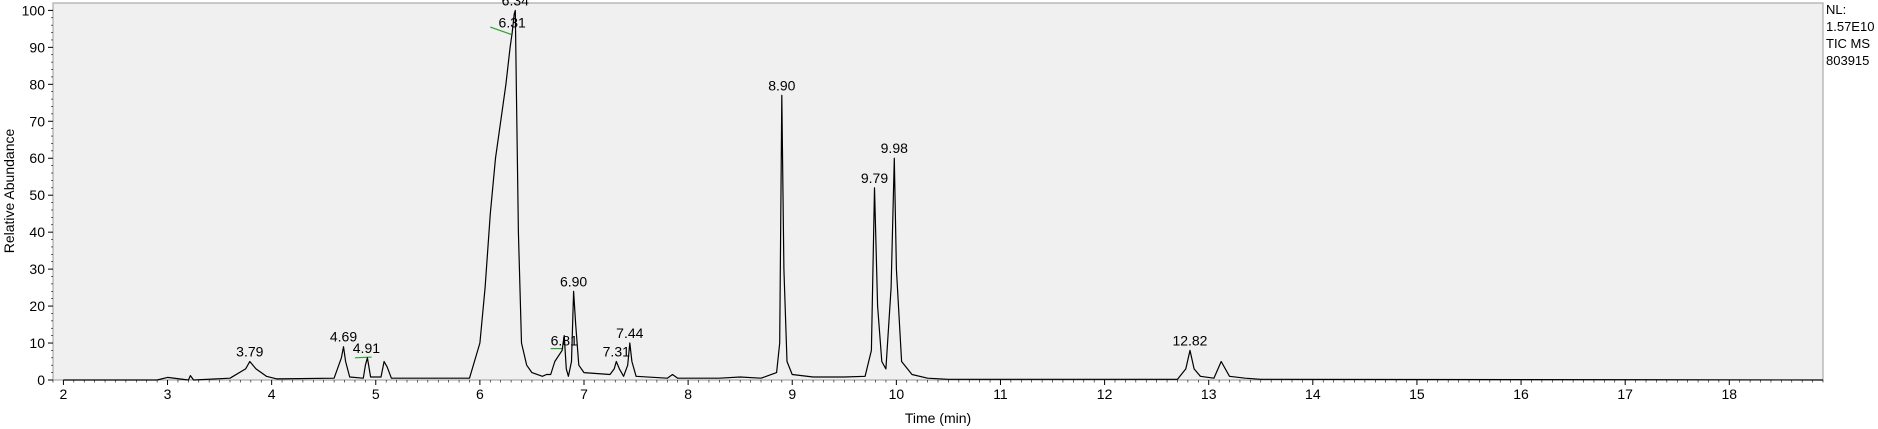 This screenshot has height=429, width=1878. What do you see at coordinates (366, 348) in the screenshot?
I see `peak-label: 4.91` at bounding box center [366, 348].